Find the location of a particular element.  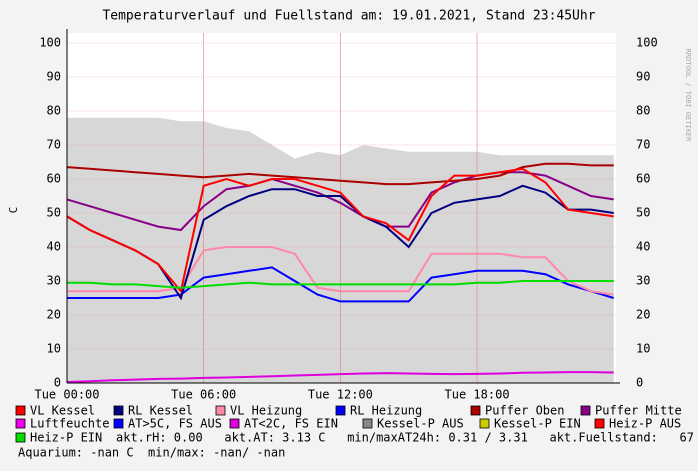

legend-label: VL Heizung is located at coordinates (266, 411).